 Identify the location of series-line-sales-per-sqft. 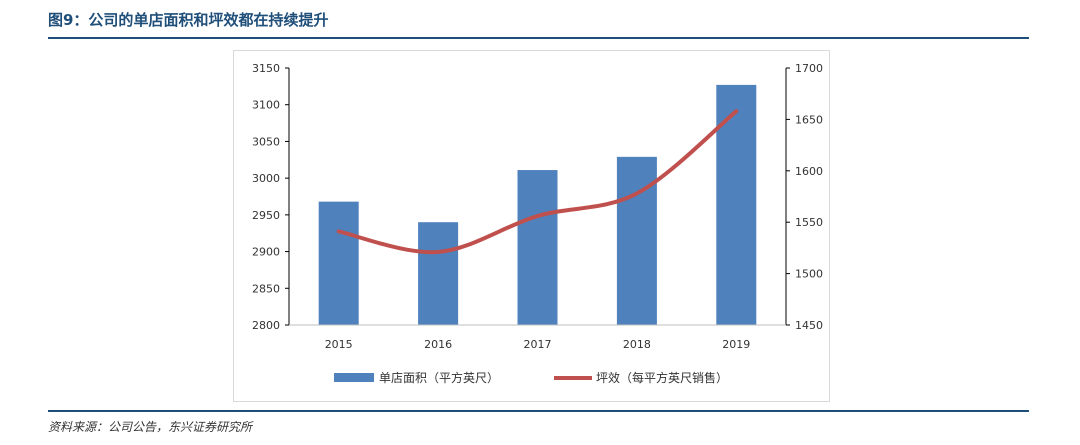
(537, 182).